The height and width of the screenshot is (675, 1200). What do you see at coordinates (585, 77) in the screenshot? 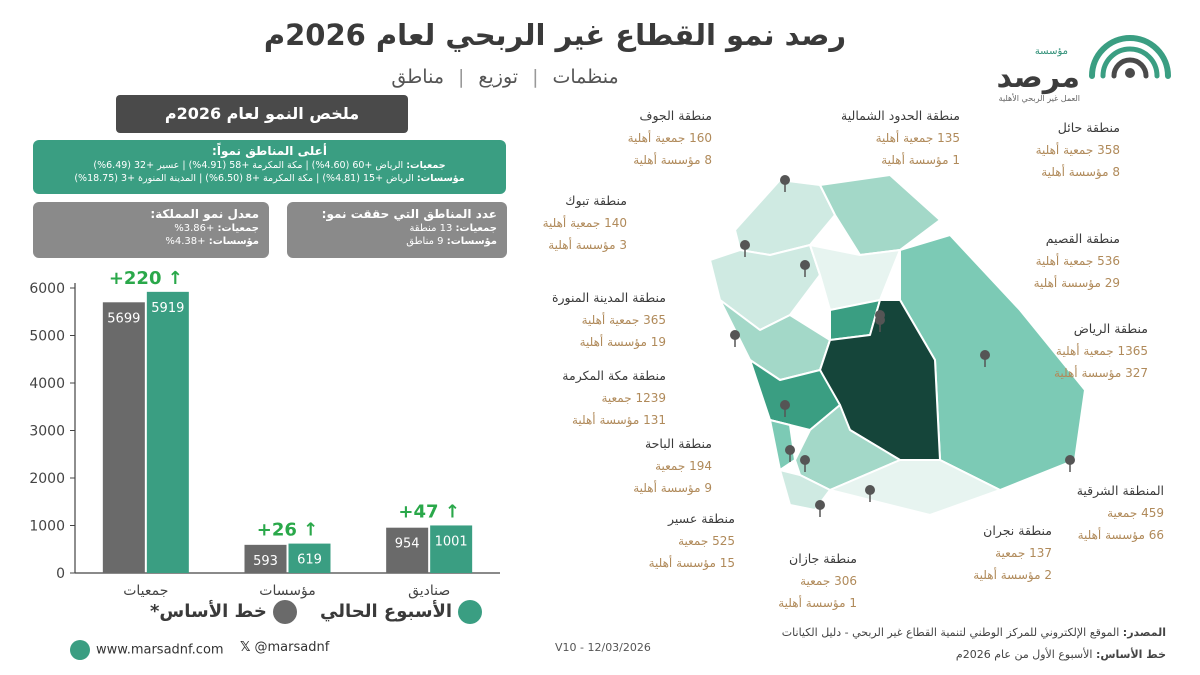
I see `subtitle-item: منظمات` at bounding box center [585, 77].